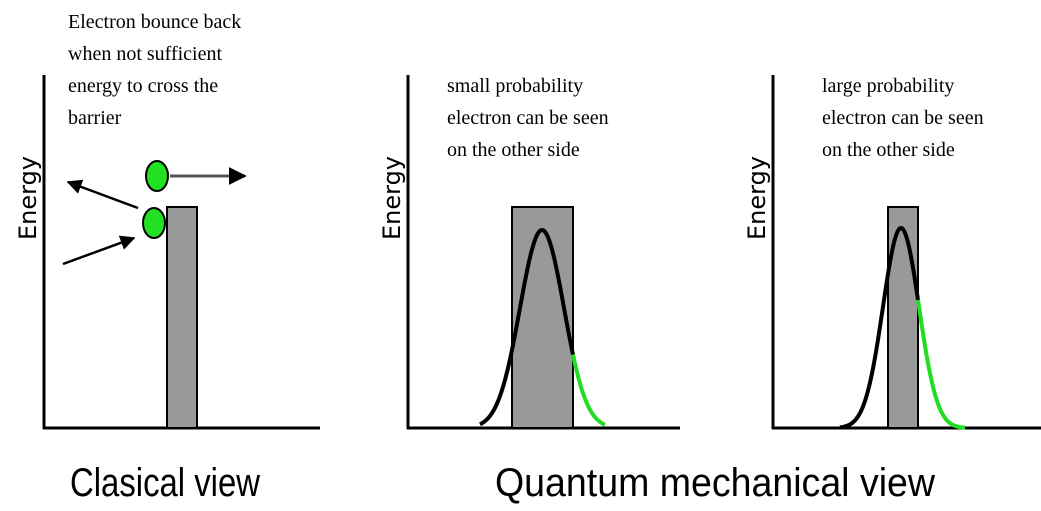 This screenshot has width=1041, height=511. Describe the element at coordinates (715, 483) in the screenshot. I see `caption: Quantum mechanical view` at that location.